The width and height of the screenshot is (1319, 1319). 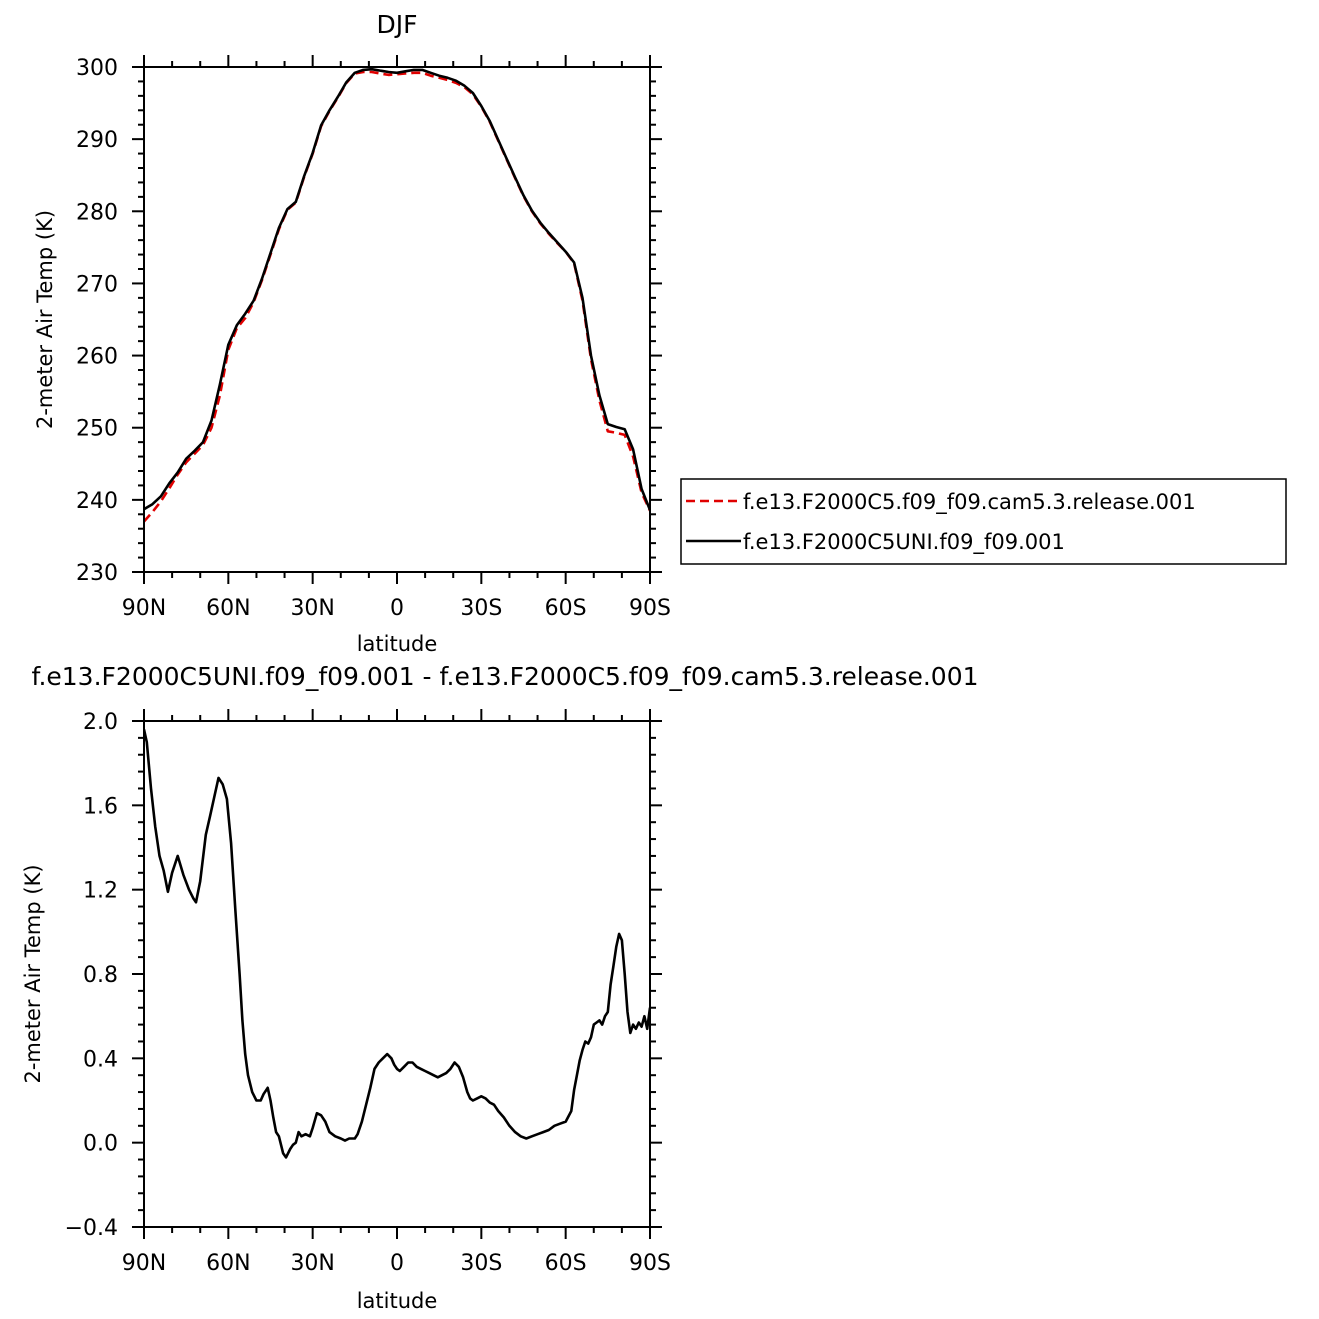 I want to click on y-tick-label: 0.8, so click(x=100, y=975).